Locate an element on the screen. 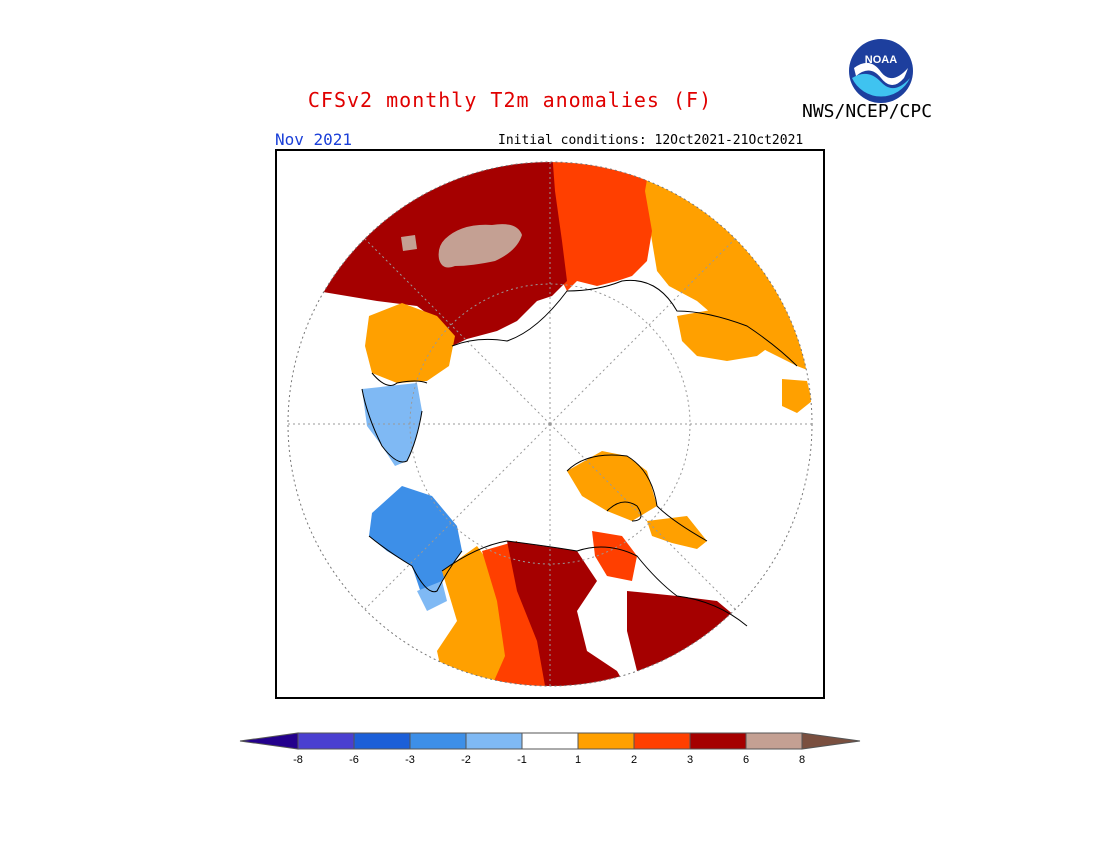  anomaly-orange-arctic-canada is located at coordinates (612, 486).